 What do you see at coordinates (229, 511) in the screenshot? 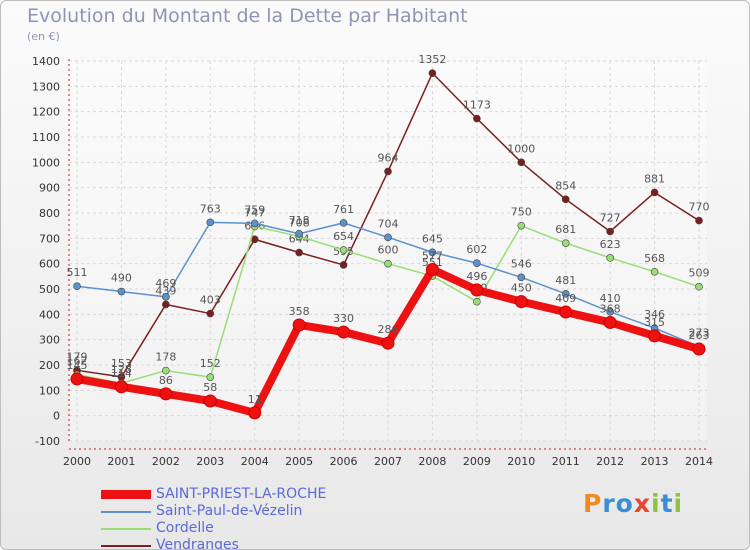
I see `legend-label: Saint-Paul-de-Vézelin` at bounding box center [229, 511].